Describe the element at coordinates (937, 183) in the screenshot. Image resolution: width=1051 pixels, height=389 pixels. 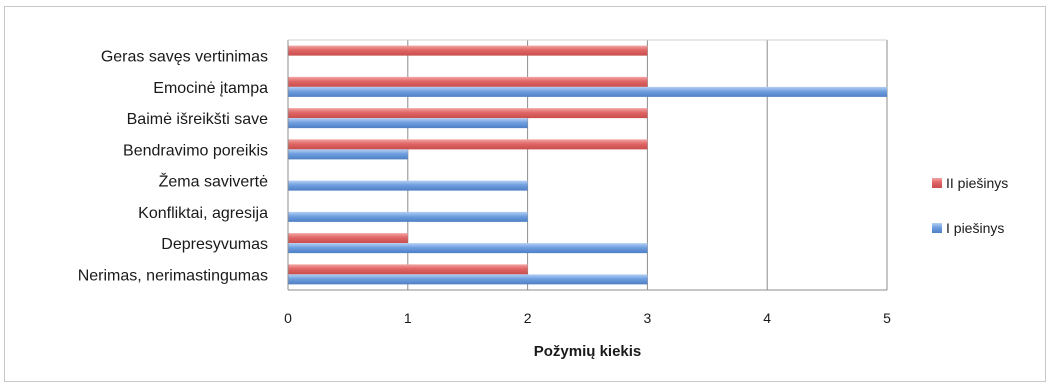
I see `legend-swatch-ii` at that location.